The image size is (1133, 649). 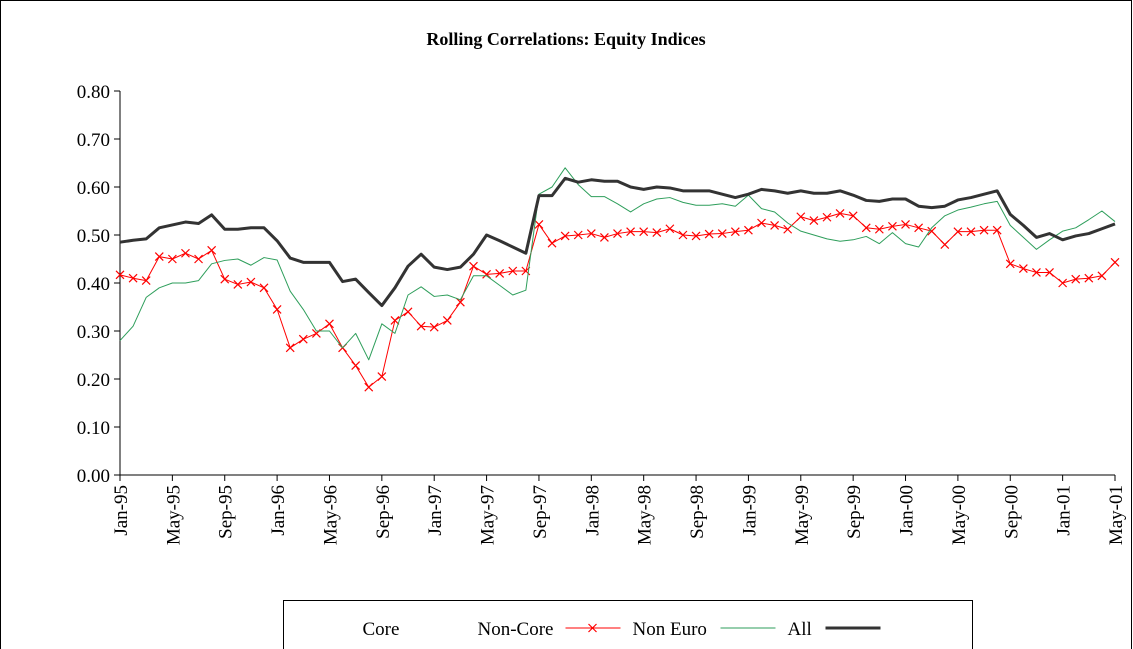 What do you see at coordinates (670, 629) in the screenshot?
I see `legend-label: Non Euro` at bounding box center [670, 629].